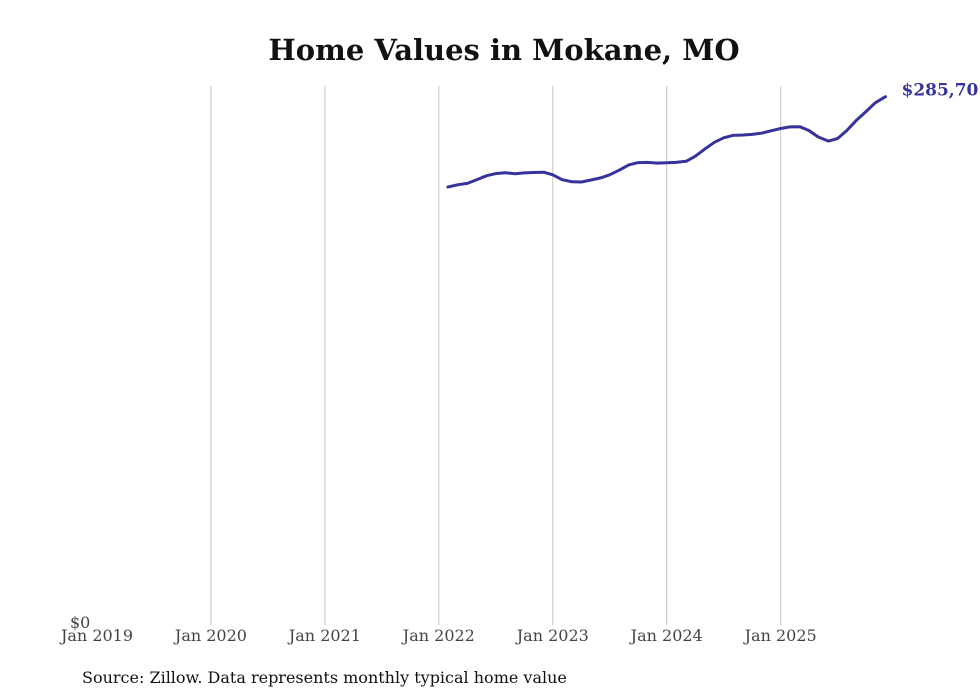 The height and width of the screenshot is (699, 980). What do you see at coordinates (324, 635) in the screenshot?
I see `x-tick-label: Jan 2021` at bounding box center [324, 635].